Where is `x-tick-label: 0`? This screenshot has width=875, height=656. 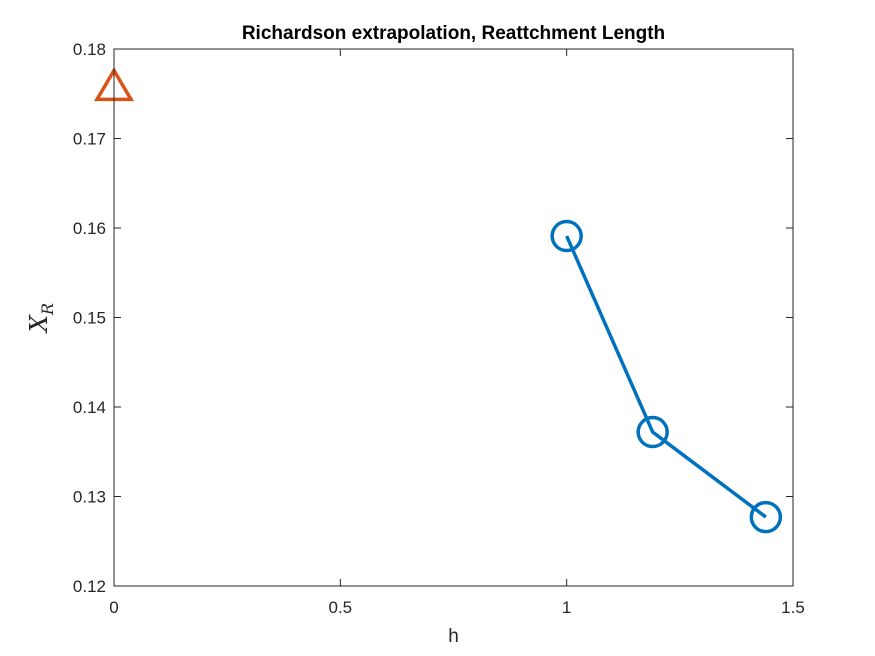 x-tick-label: 0 is located at coordinates (113, 607).